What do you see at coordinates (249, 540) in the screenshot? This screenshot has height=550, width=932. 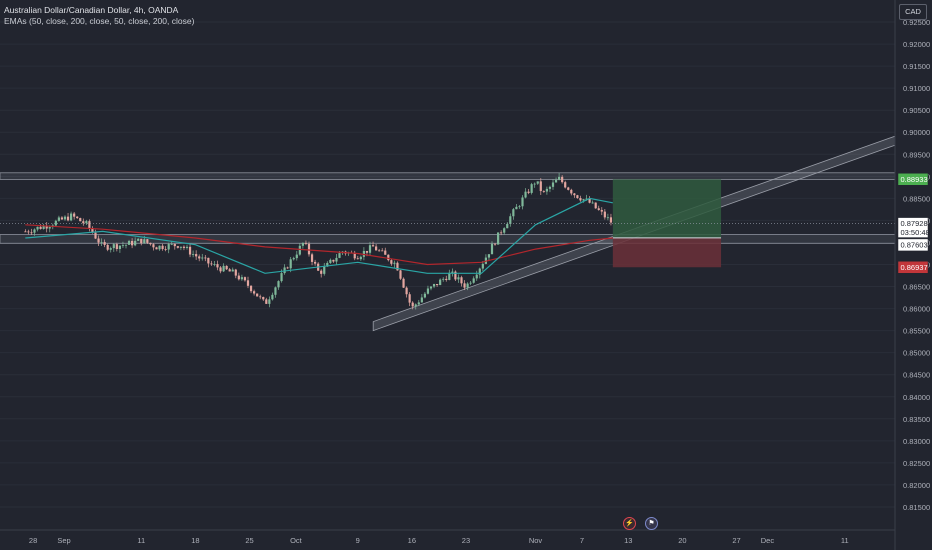 I see `x-tick-label: 25` at bounding box center [249, 540].